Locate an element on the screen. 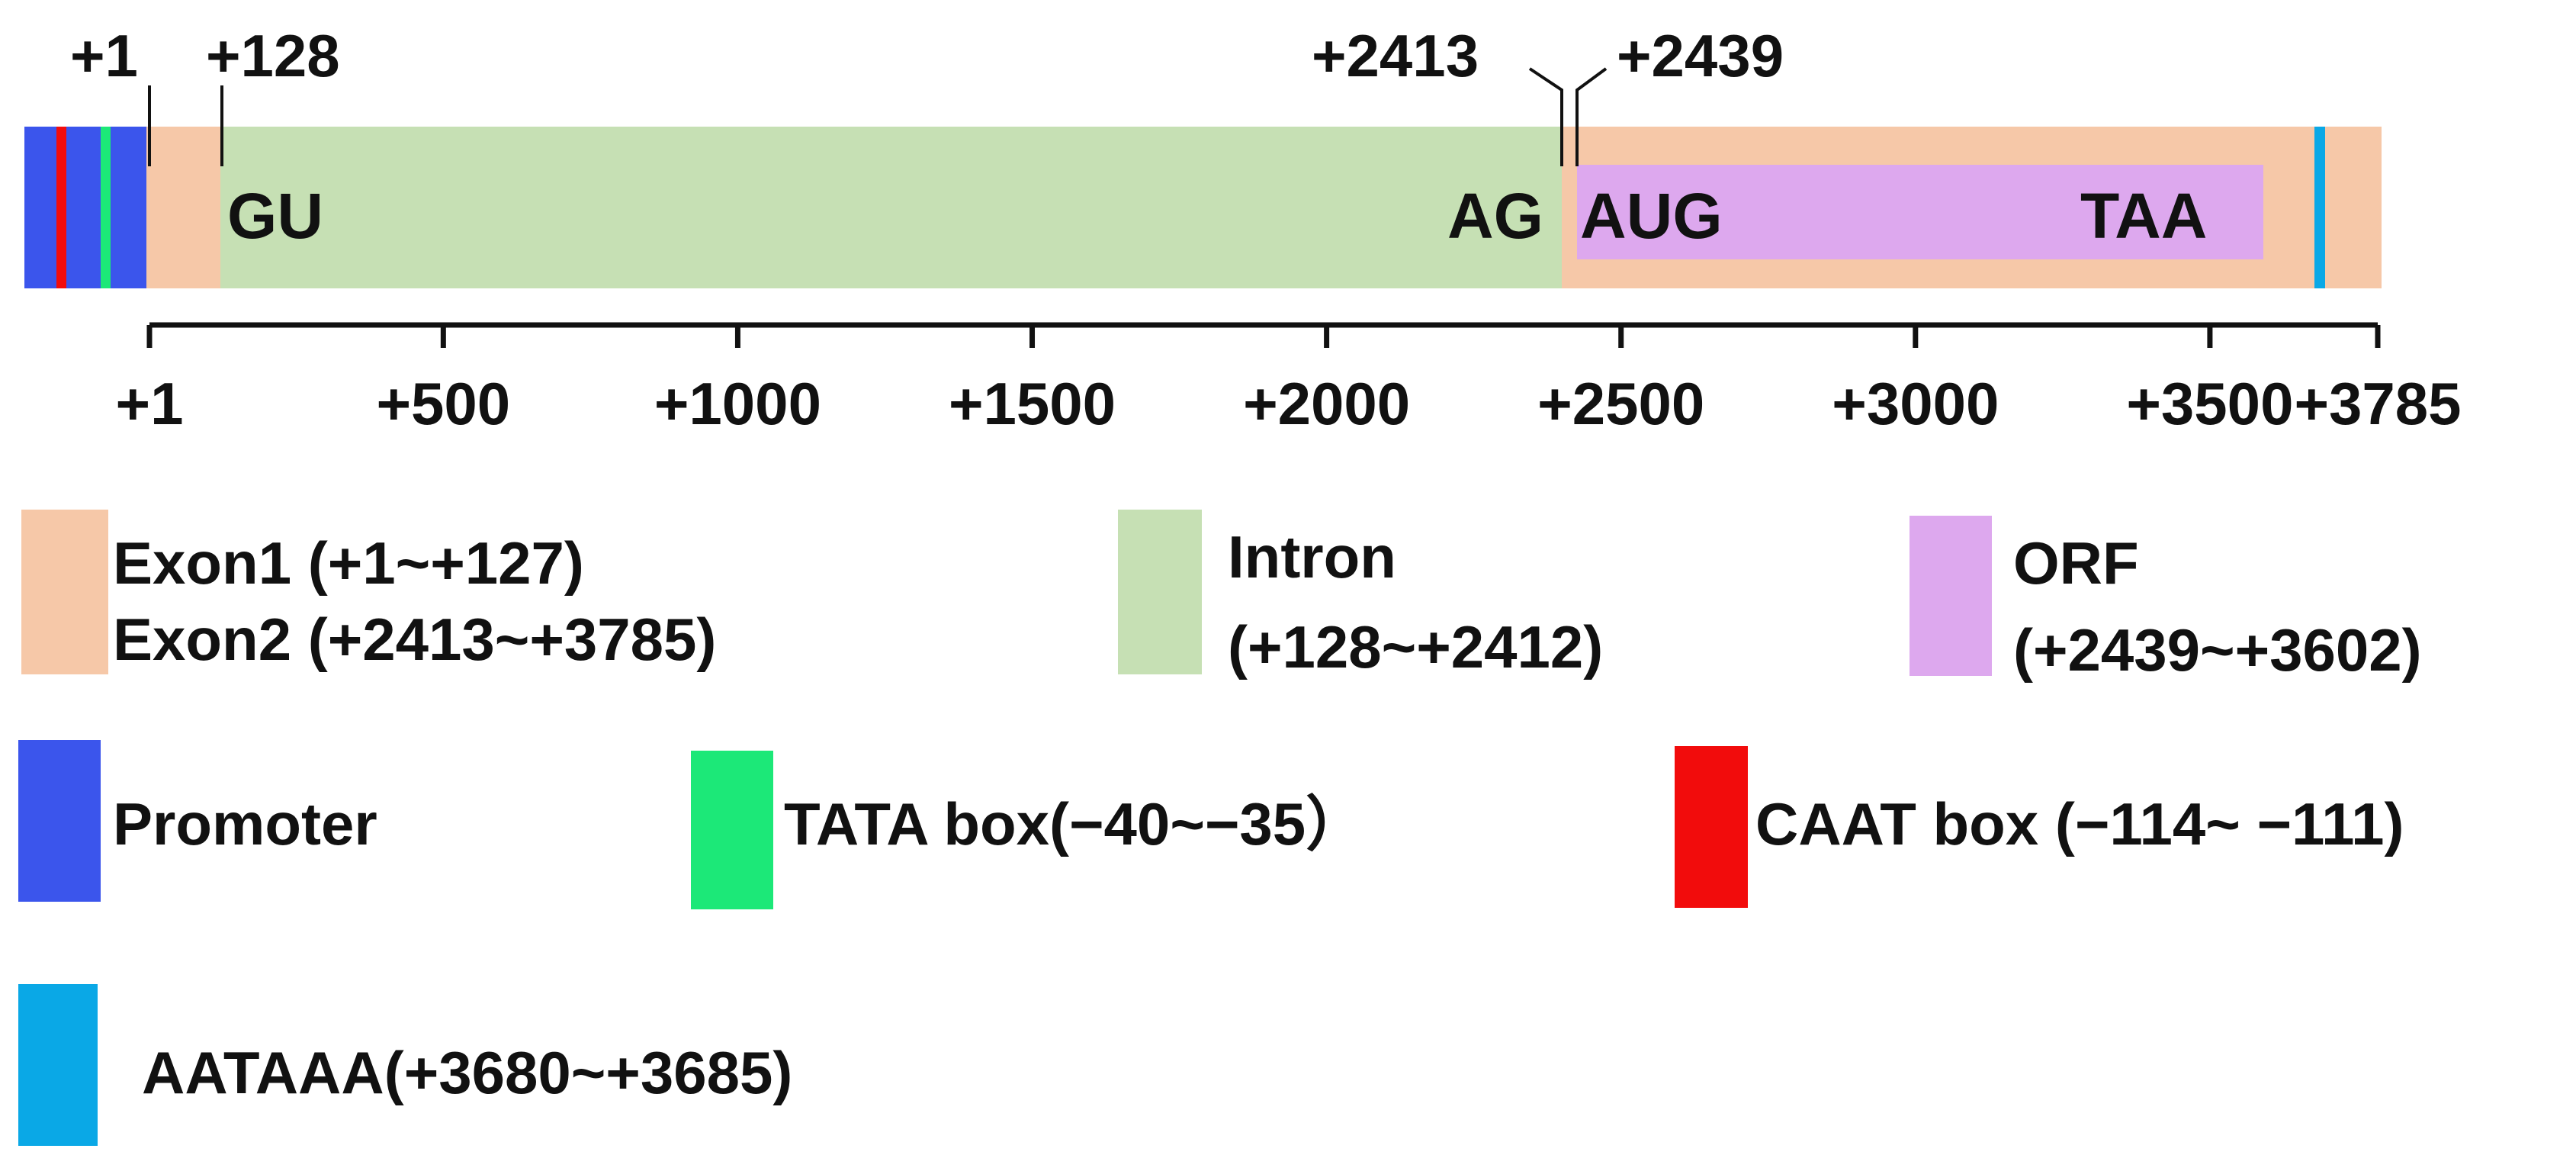 The width and height of the screenshot is (2576, 1155). legend-intron-swatch is located at coordinates (1160, 592).